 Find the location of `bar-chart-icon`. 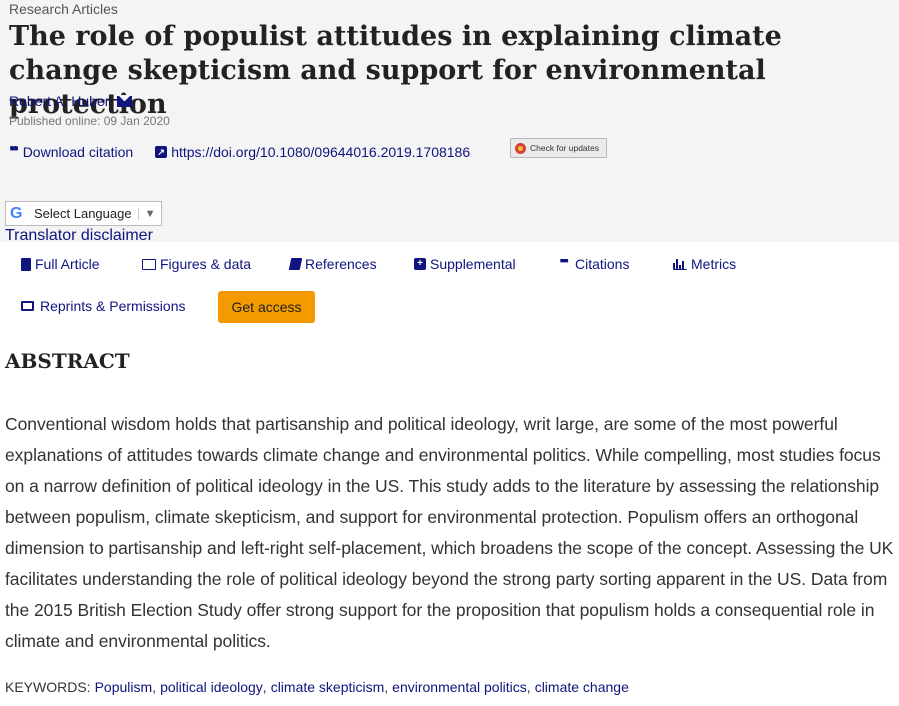

bar-chart-icon is located at coordinates (680, 264).